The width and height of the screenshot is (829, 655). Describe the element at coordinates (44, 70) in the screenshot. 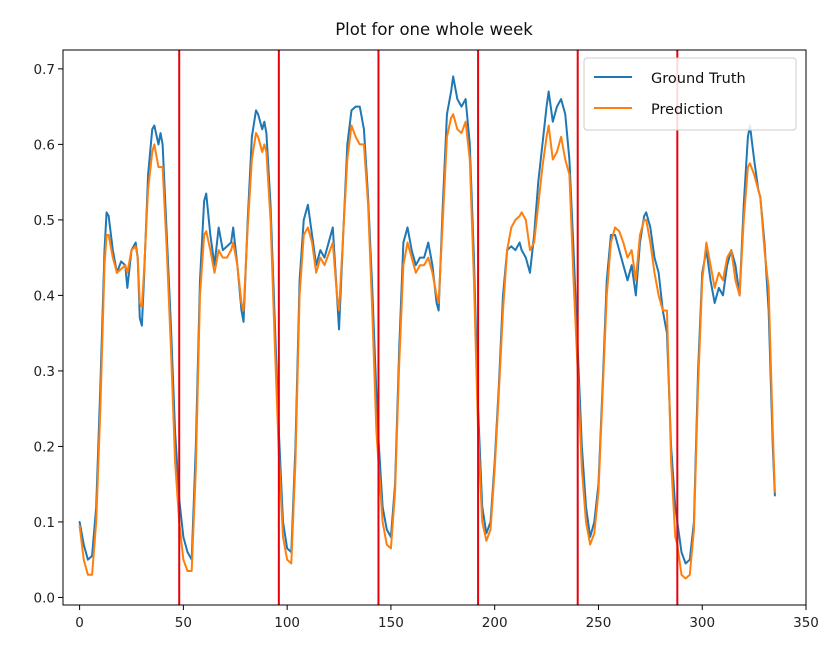

I see `y-tick-label: 0.7` at that location.